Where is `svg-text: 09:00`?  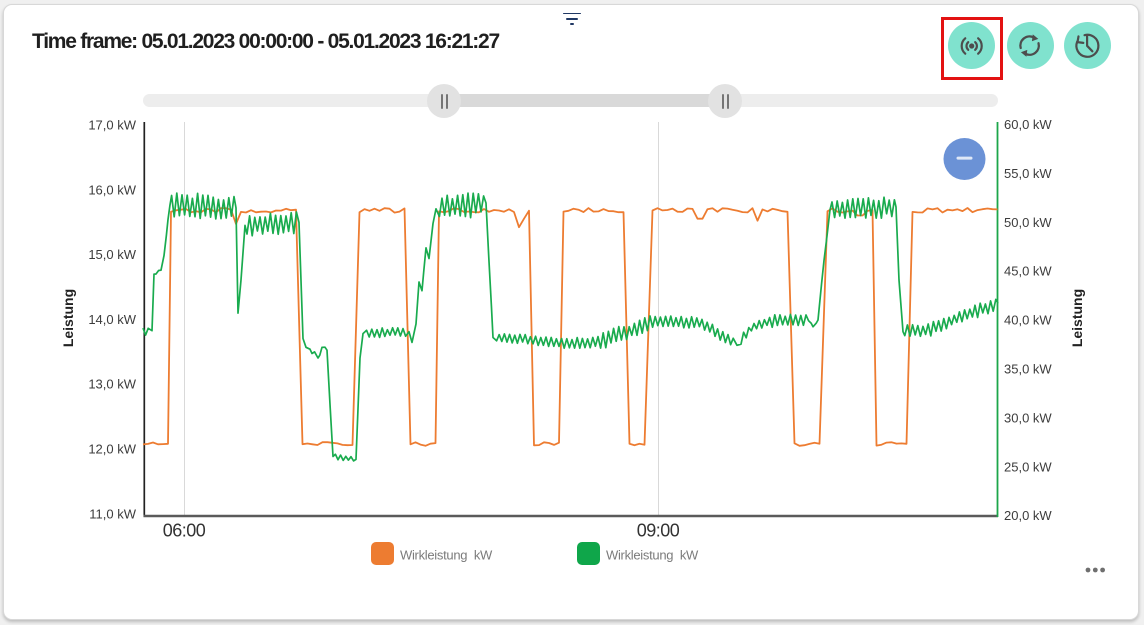 svg-text: 09:00 is located at coordinates (658, 531).